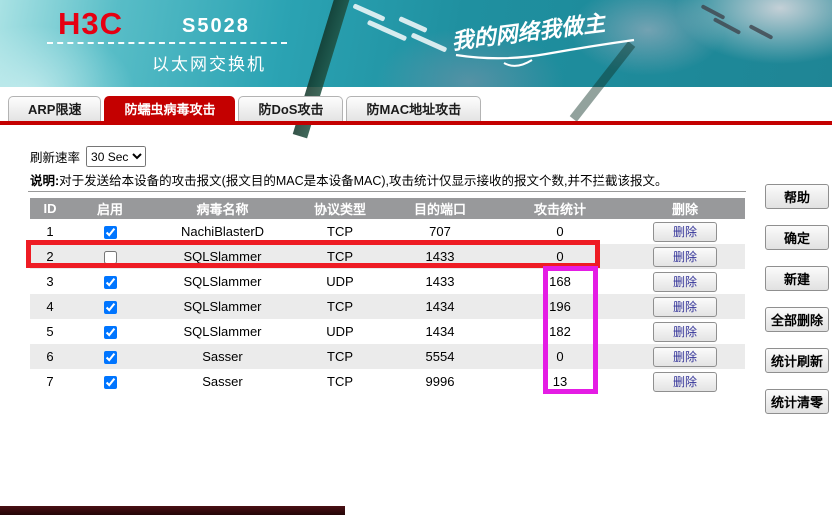 The width and height of the screenshot is (832, 515). What do you see at coordinates (560, 331) in the screenshot?
I see `row-count-cell: 182` at bounding box center [560, 331].